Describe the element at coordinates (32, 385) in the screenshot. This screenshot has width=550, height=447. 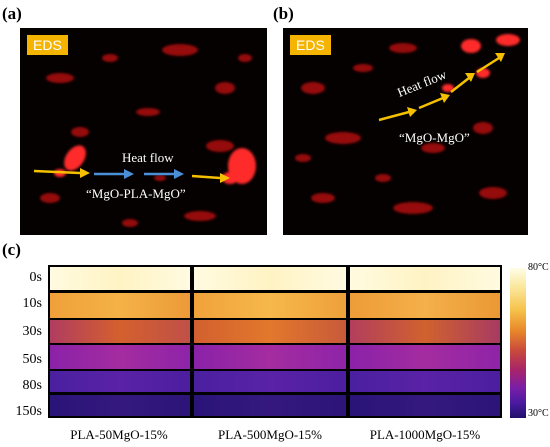
I see `time-label: 80s` at that location.